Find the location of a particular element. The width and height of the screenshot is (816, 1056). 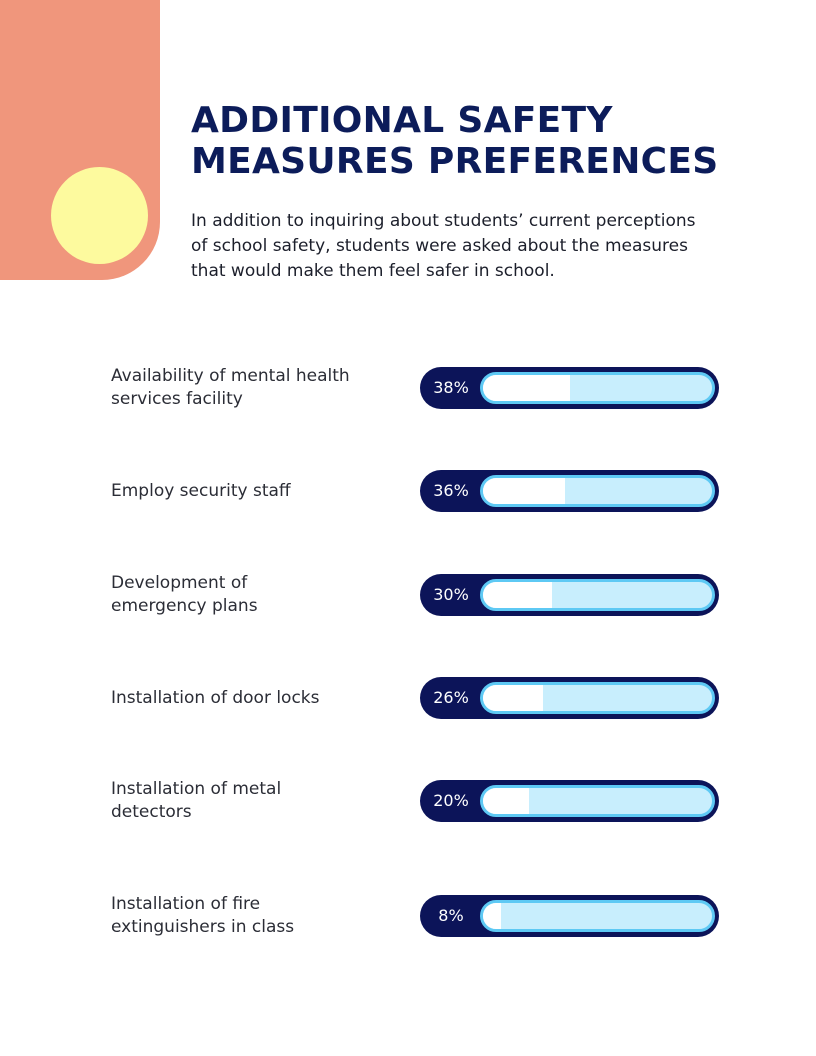

category-label-line: Installation of door locks is located at coordinates (215, 697).